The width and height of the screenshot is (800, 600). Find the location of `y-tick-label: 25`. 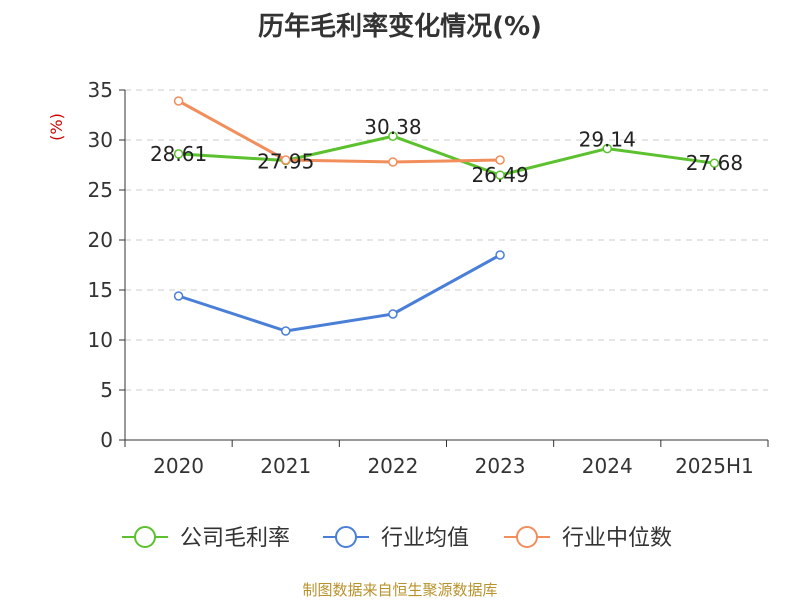

y-tick-label: 25 is located at coordinates (100, 190).